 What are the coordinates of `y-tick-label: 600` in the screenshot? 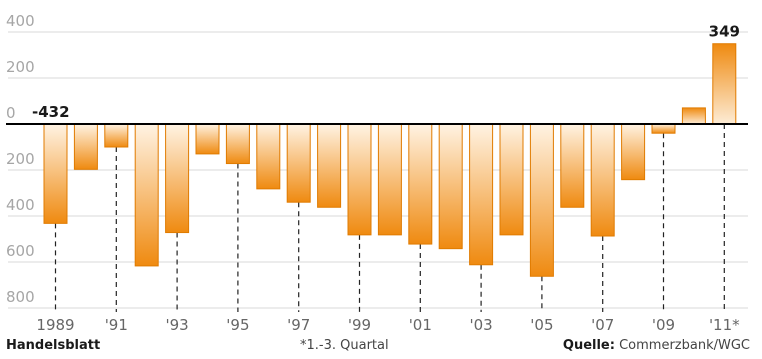 It's located at (20, 251).